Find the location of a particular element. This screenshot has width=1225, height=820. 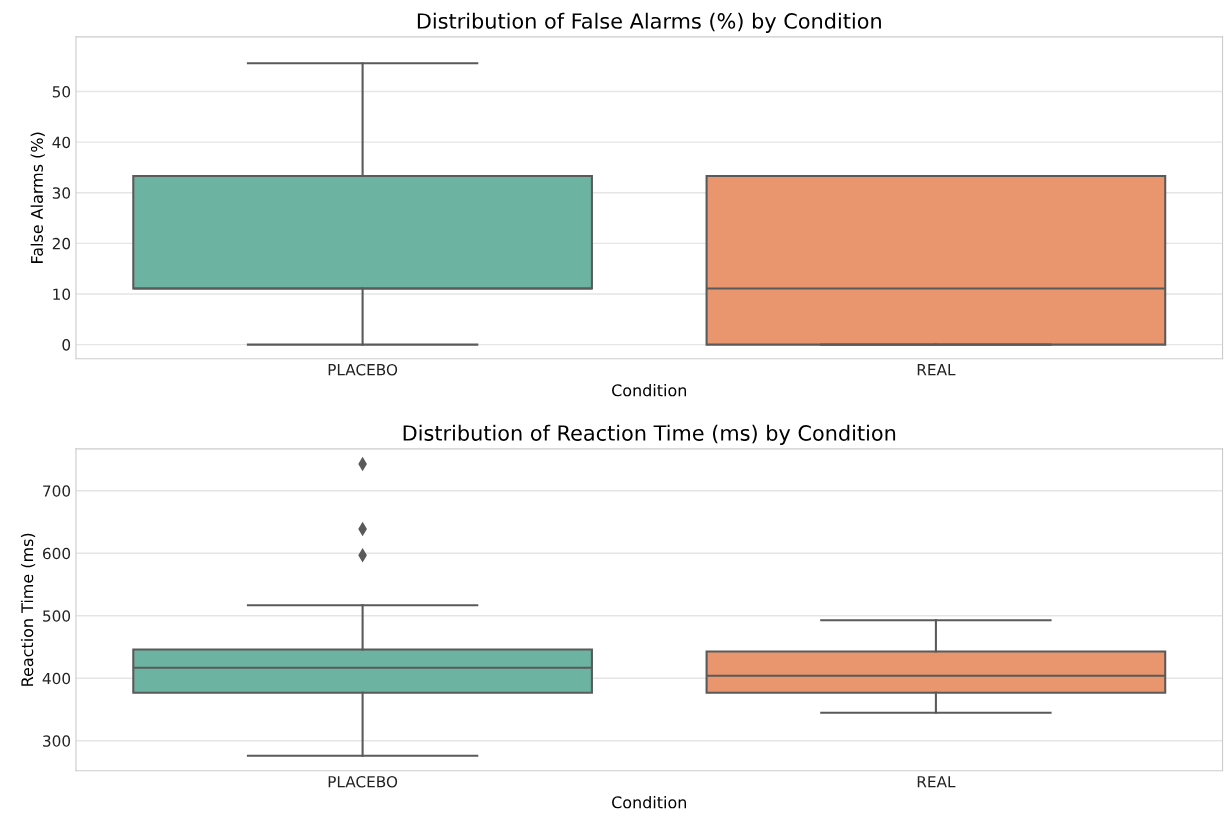

y-axis-title: False Alarms (%) is located at coordinates (37, 197).